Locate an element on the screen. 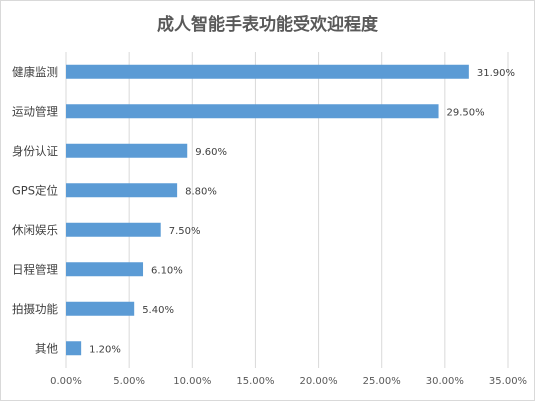 Image resolution: width=535 pixels, height=401 pixels. value-label: 1.20% is located at coordinates (105, 349).